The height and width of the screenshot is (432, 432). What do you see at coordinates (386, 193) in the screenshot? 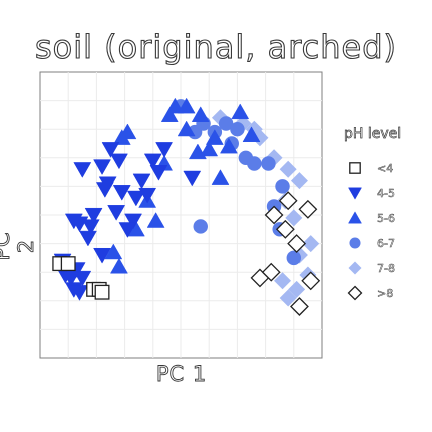
I see `legend-label: 4-5` at bounding box center [386, 193].